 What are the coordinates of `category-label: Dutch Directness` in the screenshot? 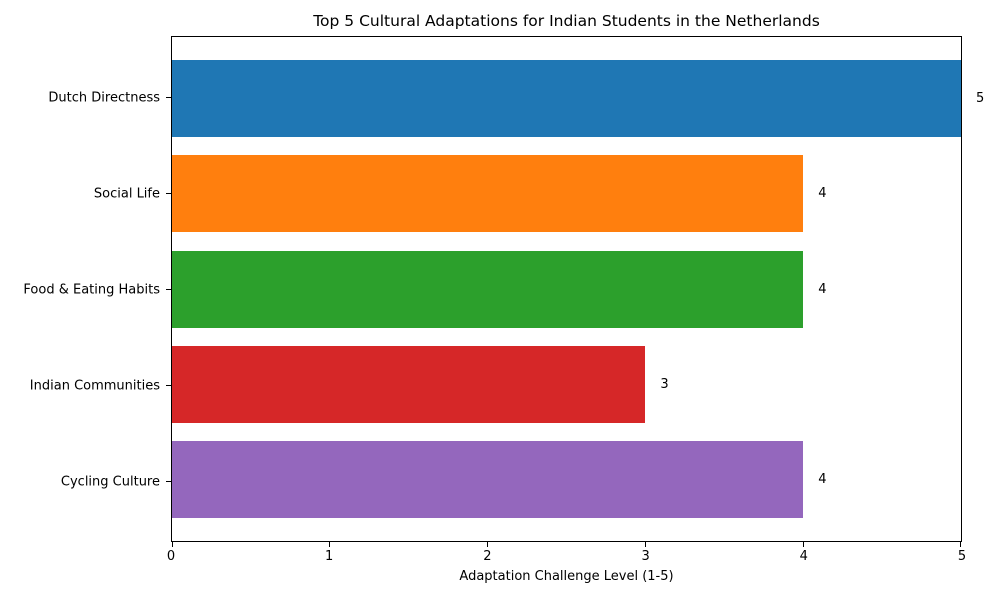 It's located at (104, 97).